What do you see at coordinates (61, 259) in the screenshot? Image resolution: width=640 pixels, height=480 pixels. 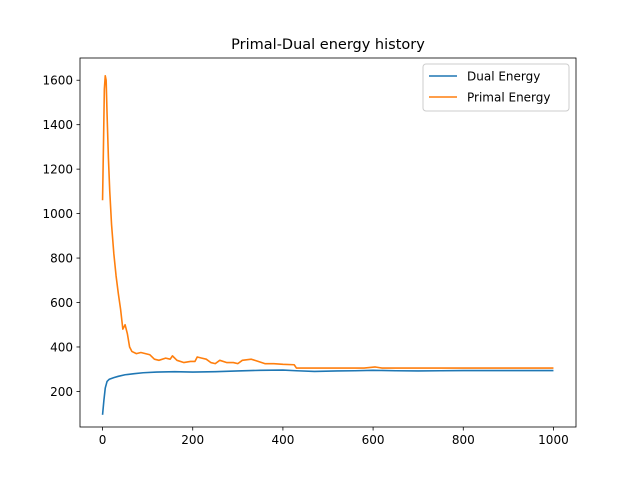 I see `y-tick-label: 800` at bounding box center [61, 259].